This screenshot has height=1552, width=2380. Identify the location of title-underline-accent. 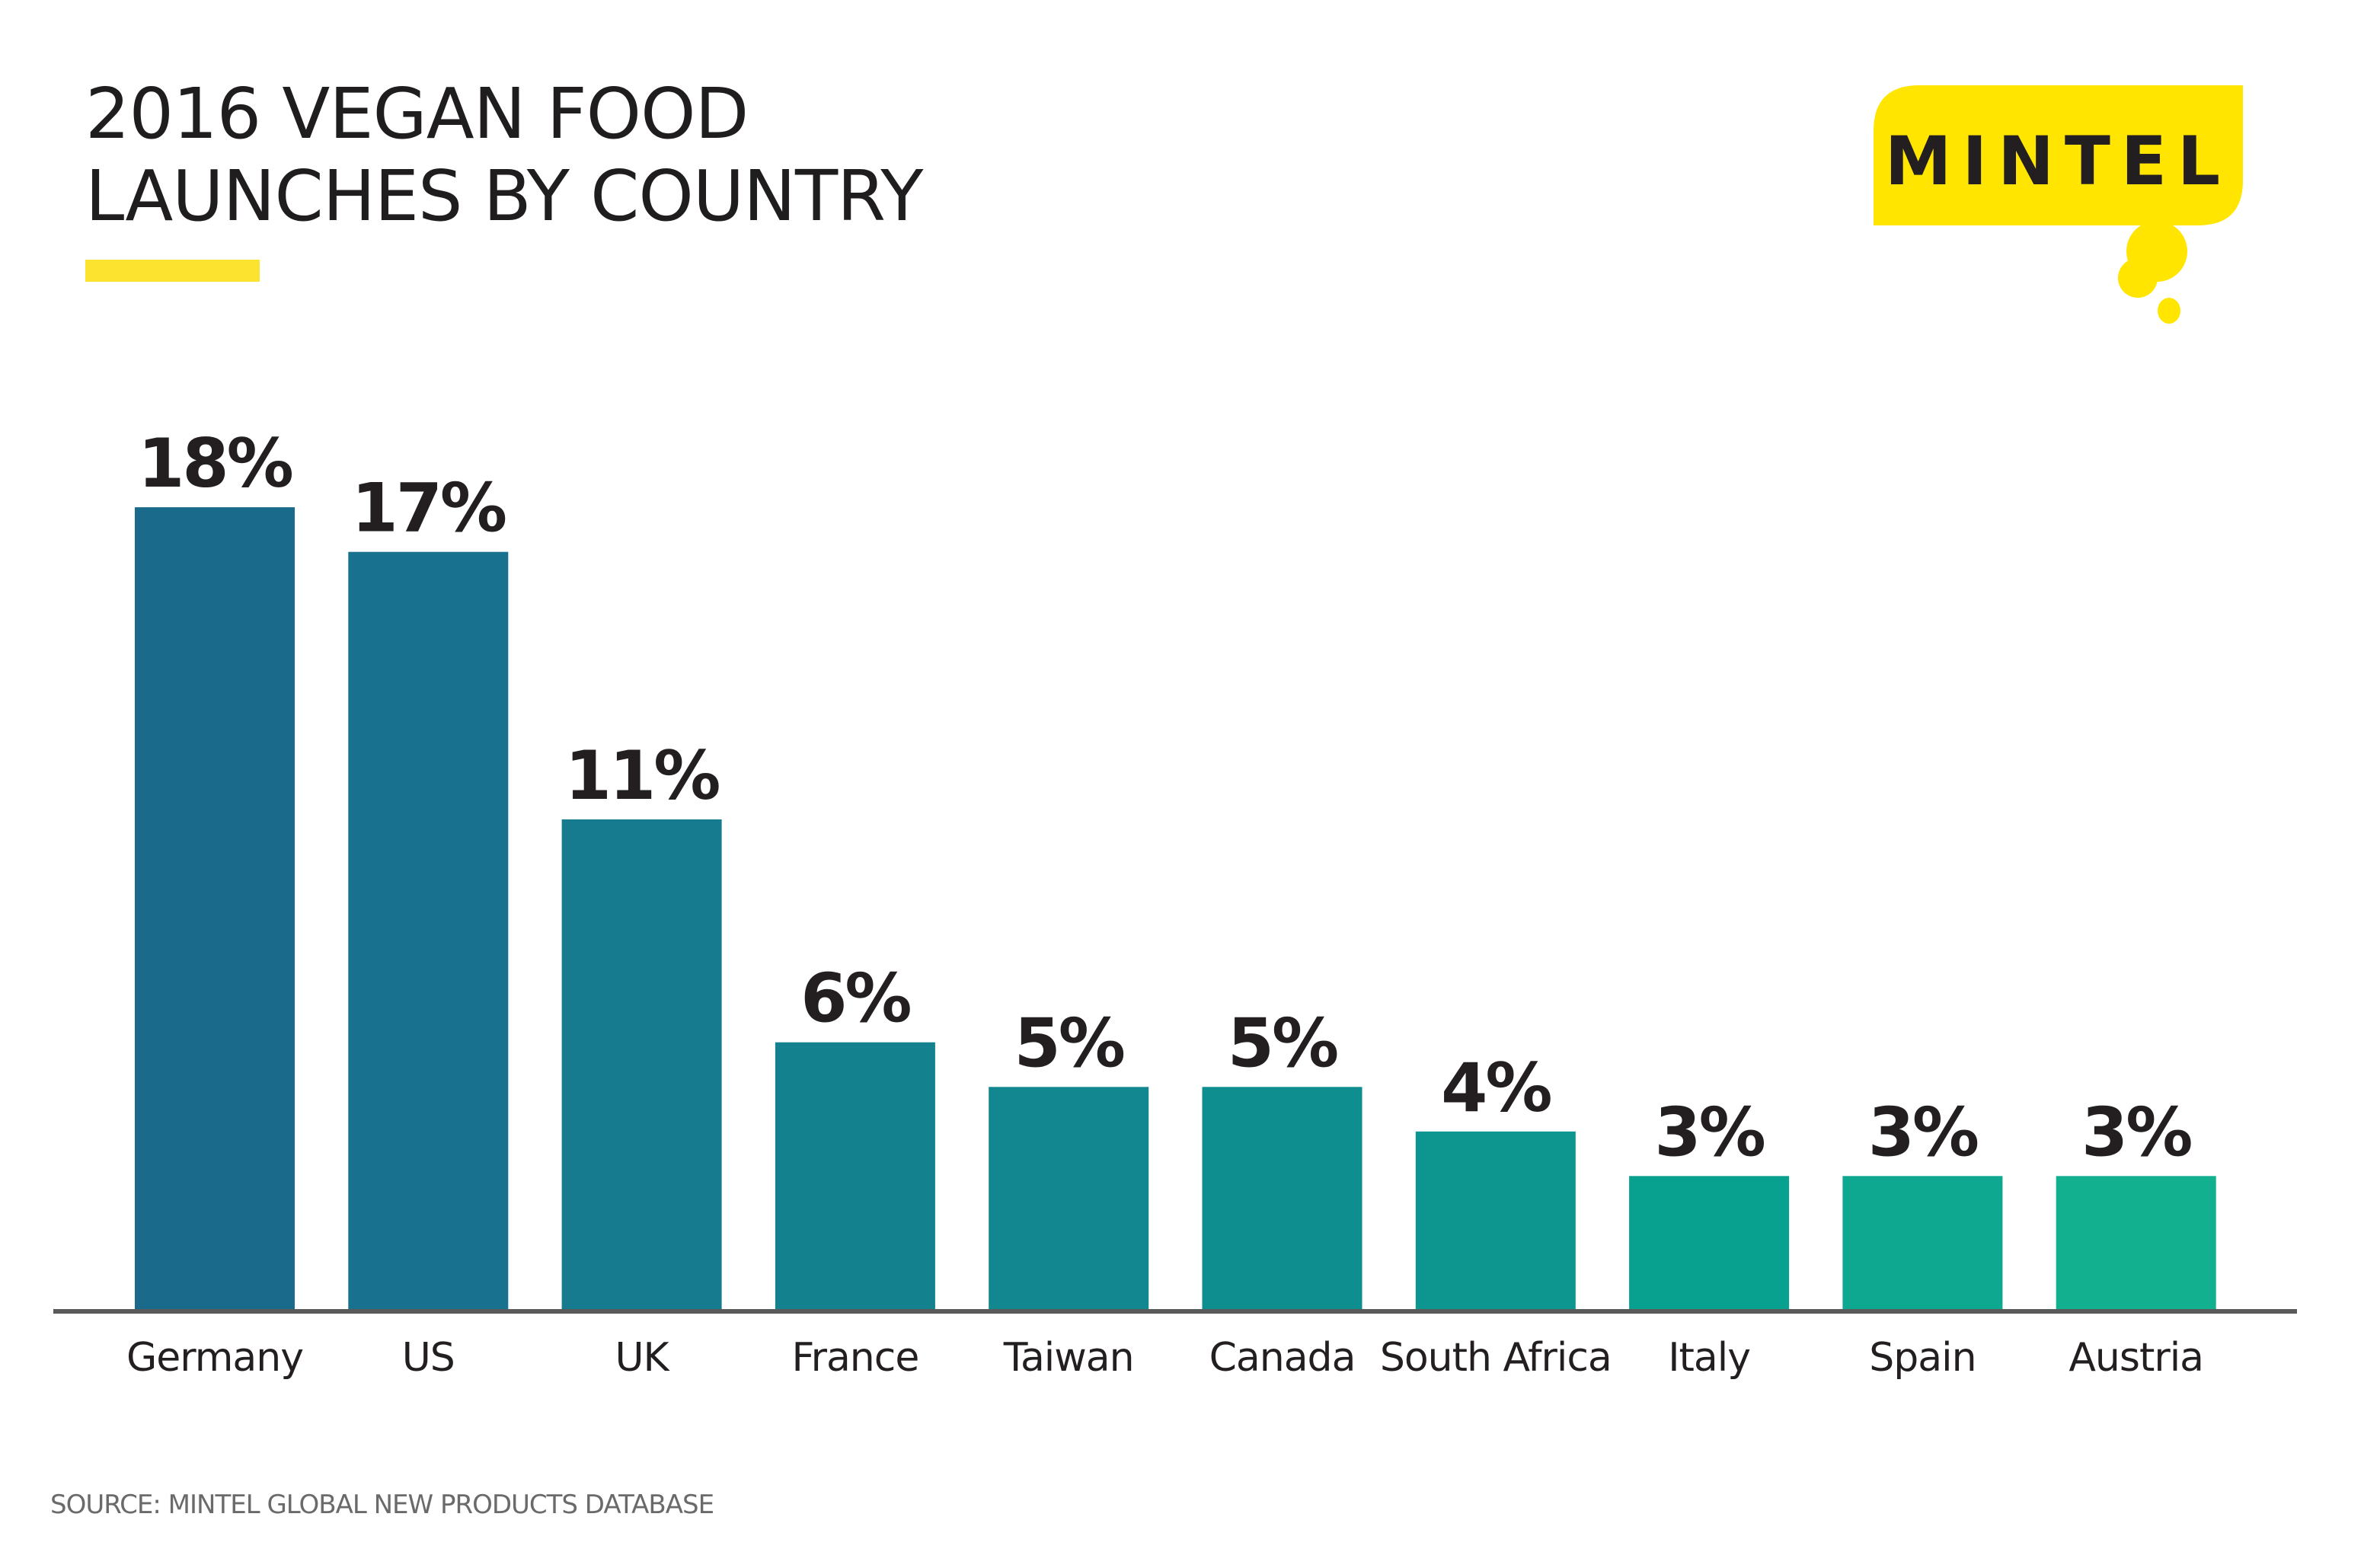
(172, 271).